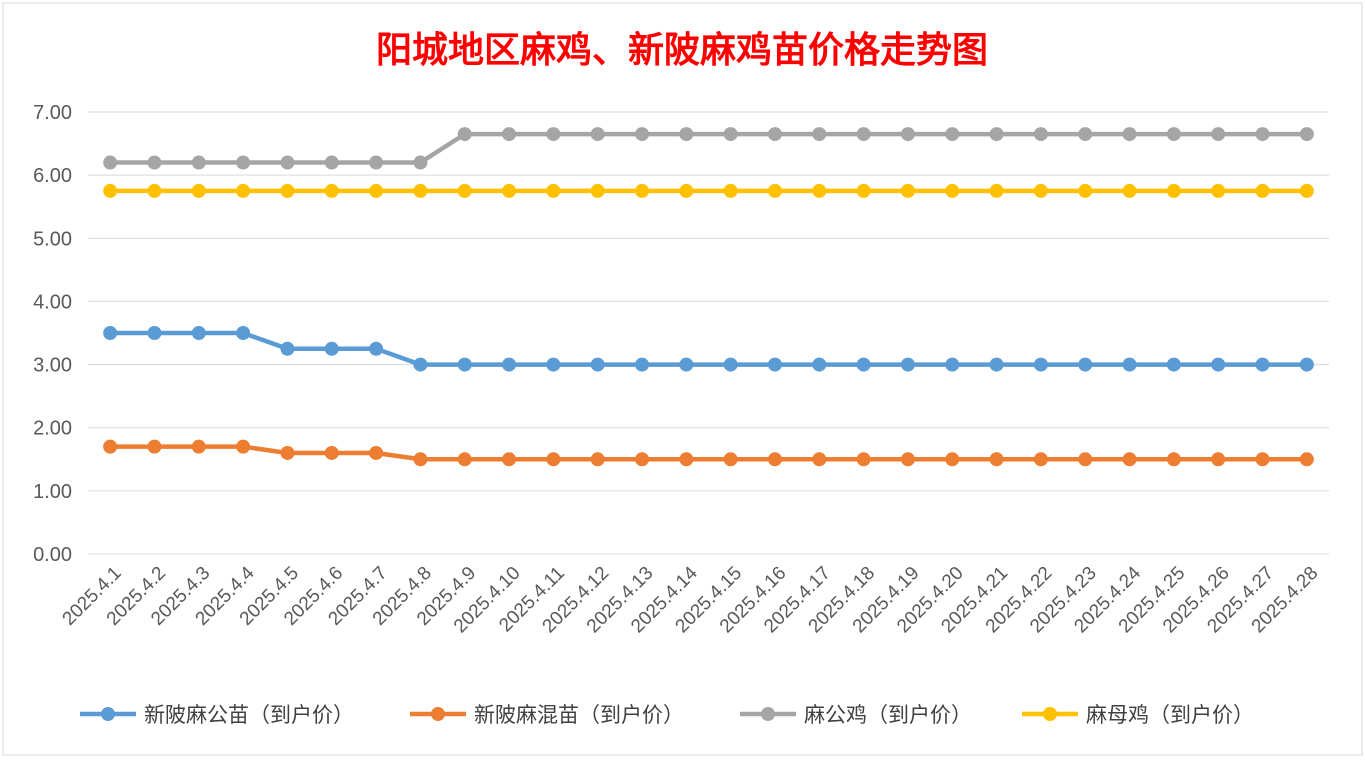 This screenshot has height=761, width=1365. Describe the element at coordinates (52, 366) in the screenshot. I see `y-tick-label: 3.00` at that location.